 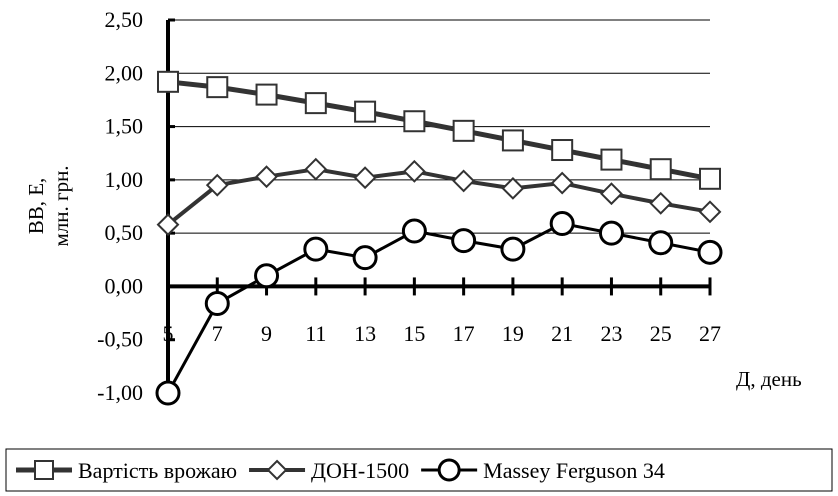 What do you see at coordinates (217, 333) in the screenshot?
I see `x-tick-label-1: 7` at bounding box center [217, 333].